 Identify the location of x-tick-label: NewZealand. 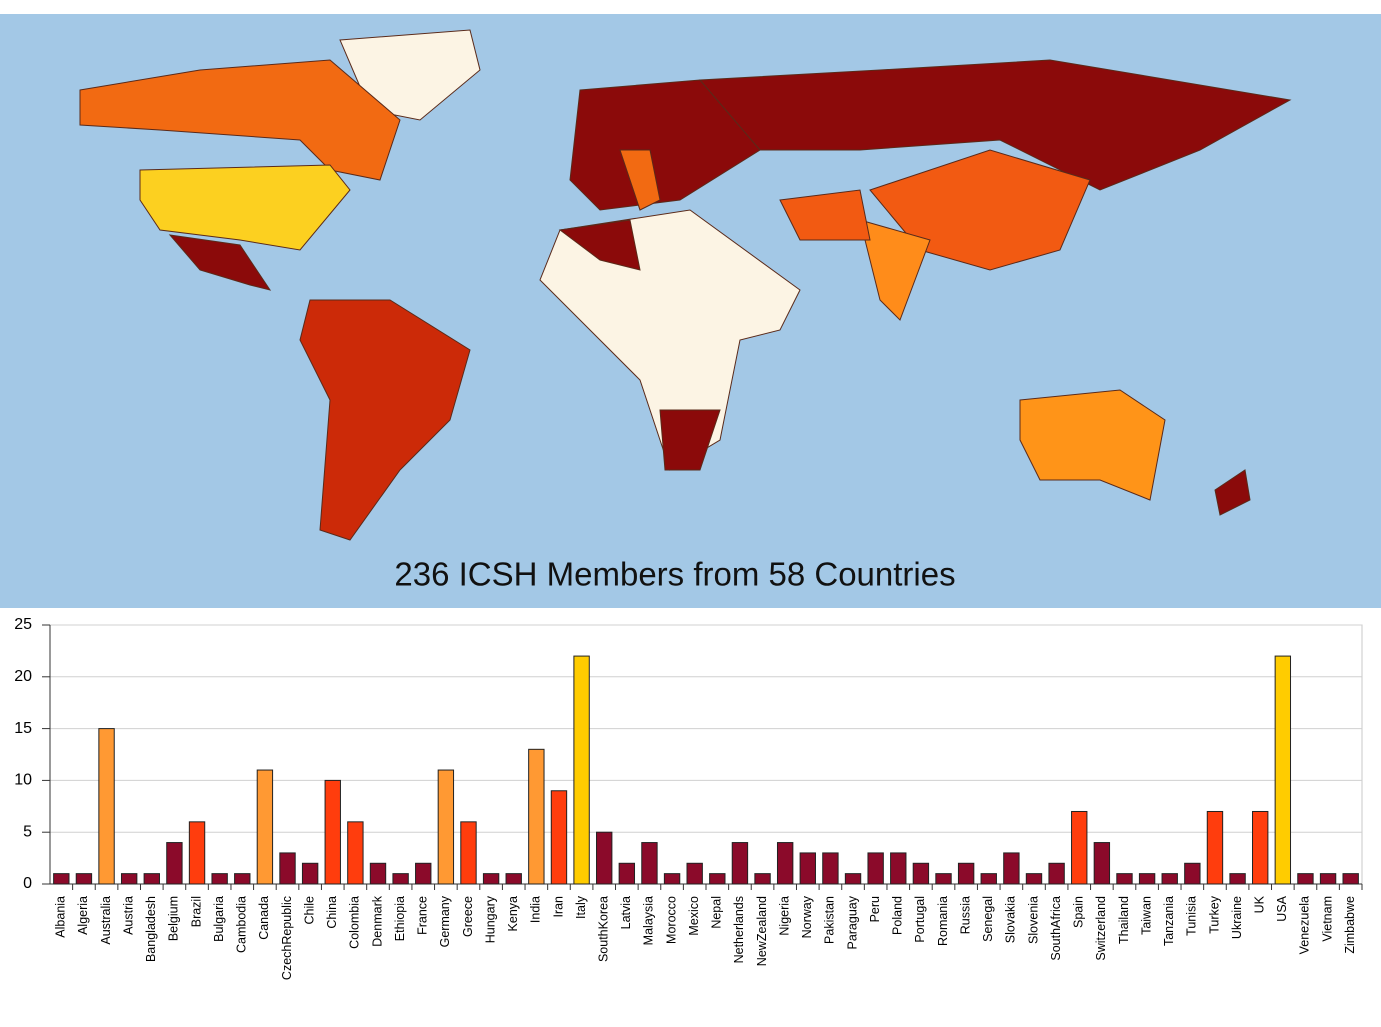
(762, 931).